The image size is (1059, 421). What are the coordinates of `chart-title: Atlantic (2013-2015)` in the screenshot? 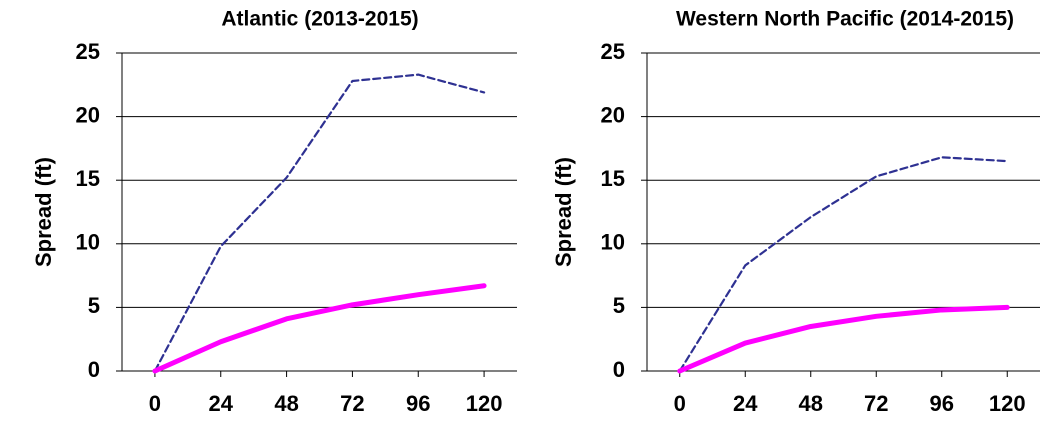 It's located at (319, 19).